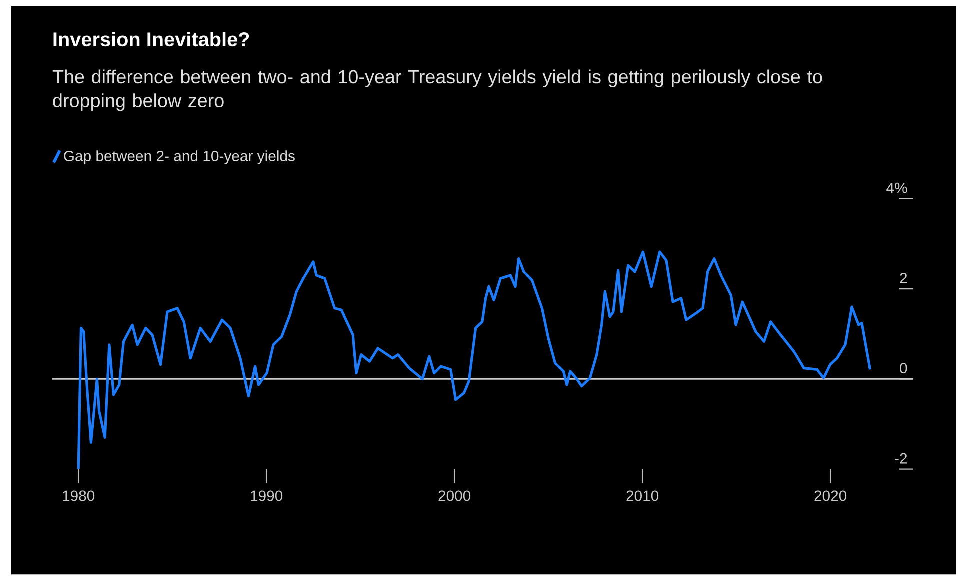  I want to click on y-tick-label: 2, so click(904, 278).